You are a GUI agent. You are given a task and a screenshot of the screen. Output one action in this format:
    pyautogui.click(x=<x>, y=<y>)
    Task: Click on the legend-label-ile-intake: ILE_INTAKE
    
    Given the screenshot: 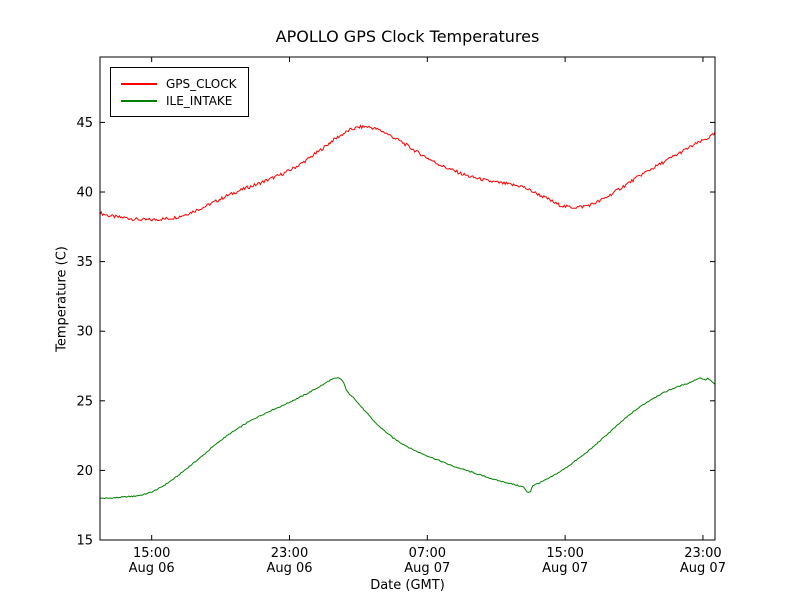 What is the action you would take?
    pyautogui.click(x=199, y=100)
    